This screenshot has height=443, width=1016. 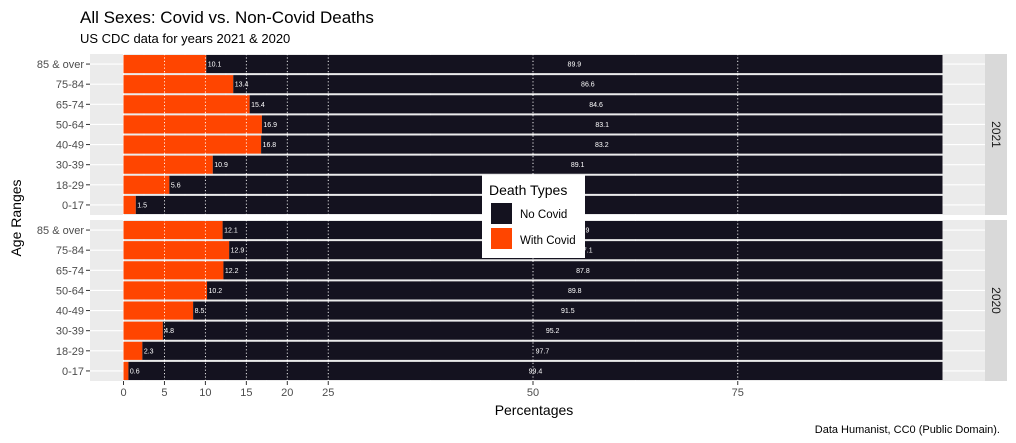 I want to click on data-label-with-covid: 5.6, so click(x=176, y=185).